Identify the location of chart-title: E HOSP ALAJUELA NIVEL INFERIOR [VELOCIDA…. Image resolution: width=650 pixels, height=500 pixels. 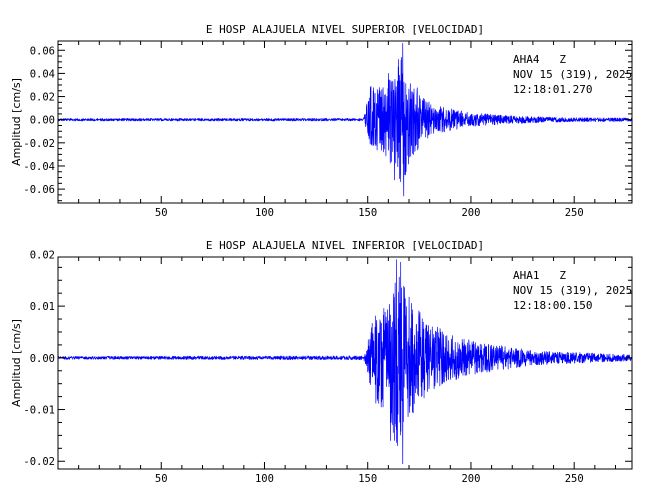
(345, 245).